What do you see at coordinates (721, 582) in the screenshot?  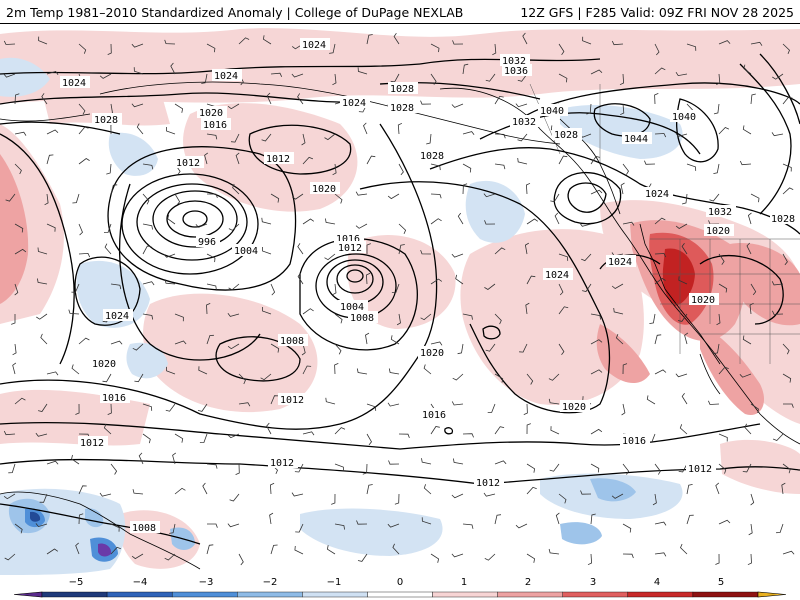 I see `colorbar-tick: 5` at bounding box center [721, 582].